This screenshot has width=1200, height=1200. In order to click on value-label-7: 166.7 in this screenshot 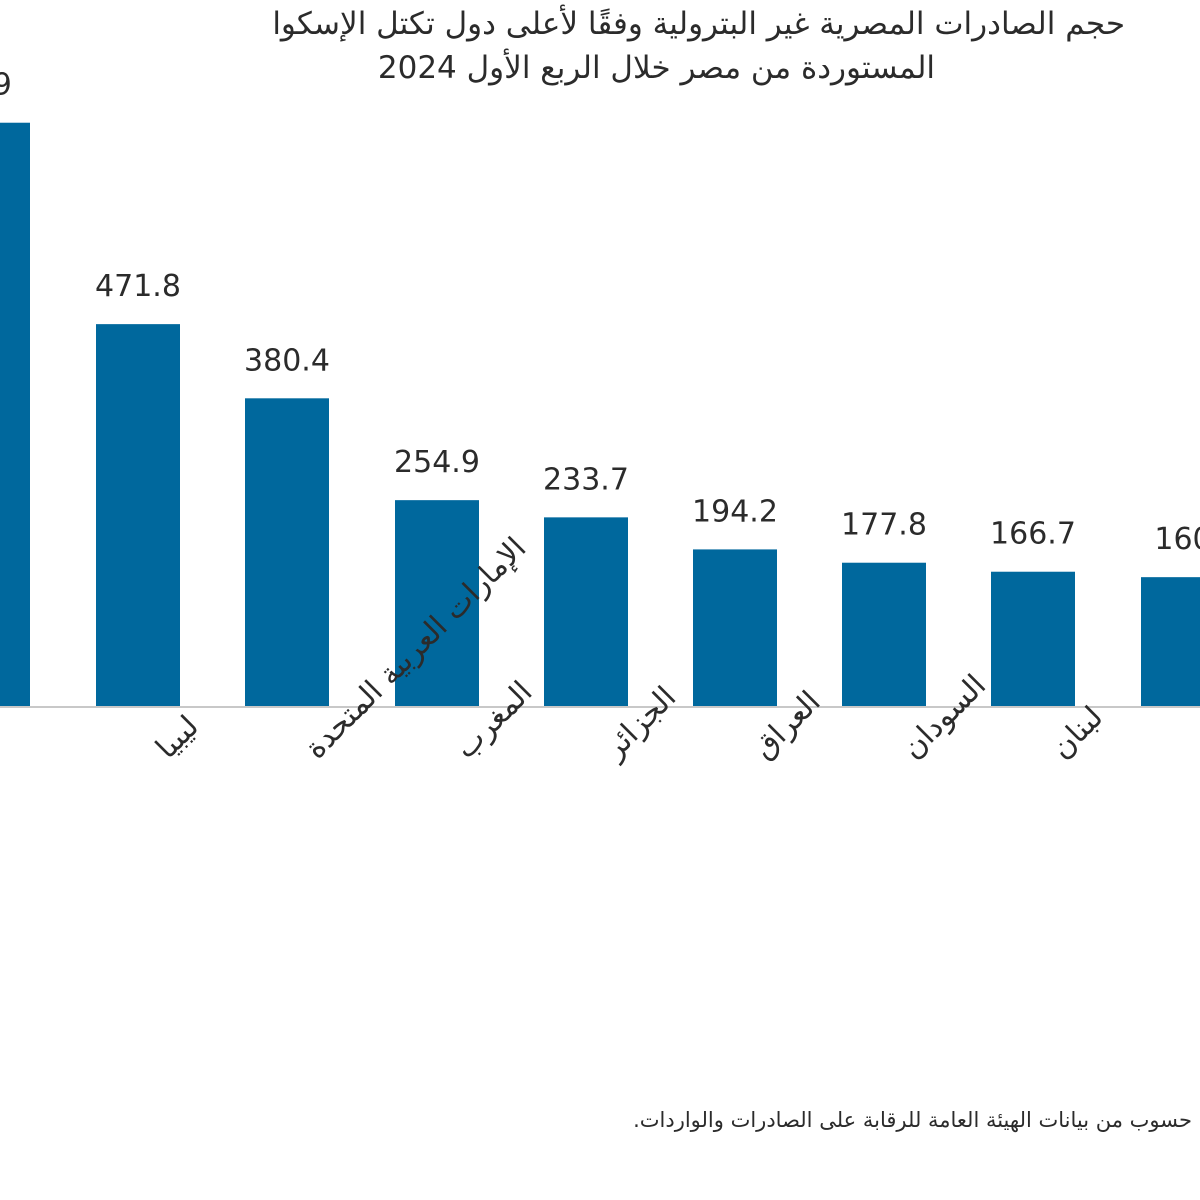, I will do `click(1033, 534)`.